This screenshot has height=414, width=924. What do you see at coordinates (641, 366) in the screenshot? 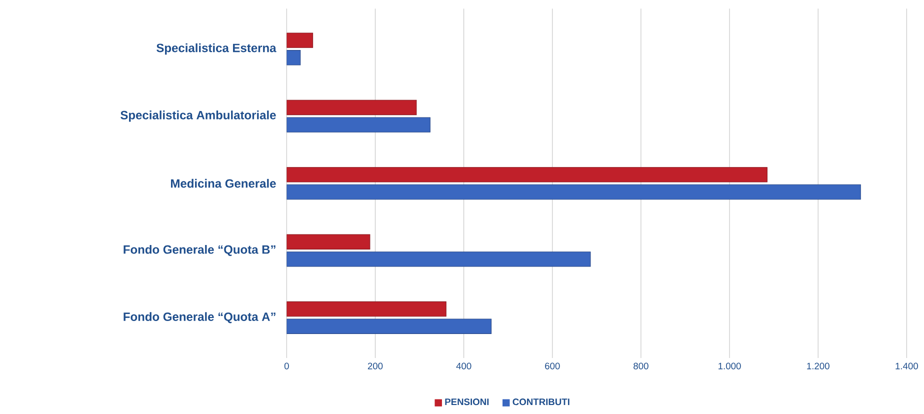
I see `x-tick-label: 800` at bounding box center [641, 366].